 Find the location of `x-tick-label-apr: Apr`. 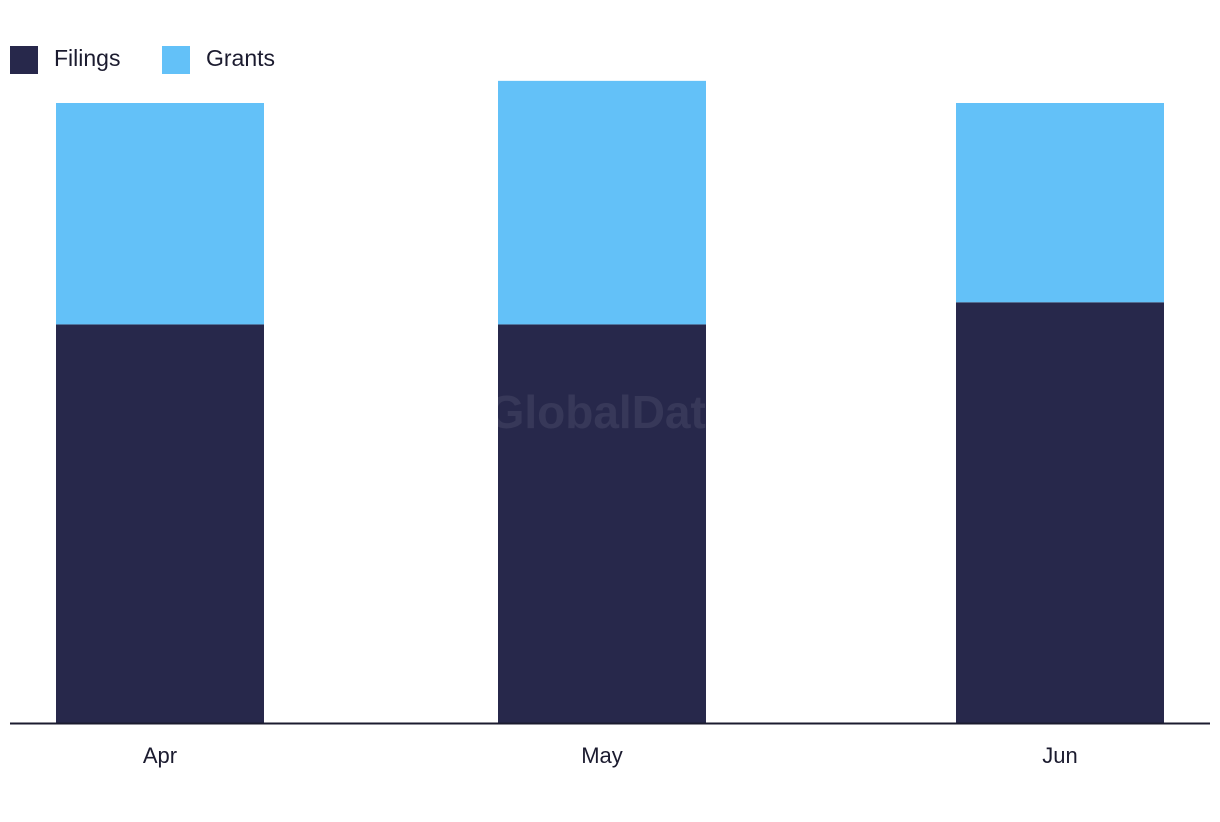

x-tick-label-apr: Apr is located at coordinates (160, 755).